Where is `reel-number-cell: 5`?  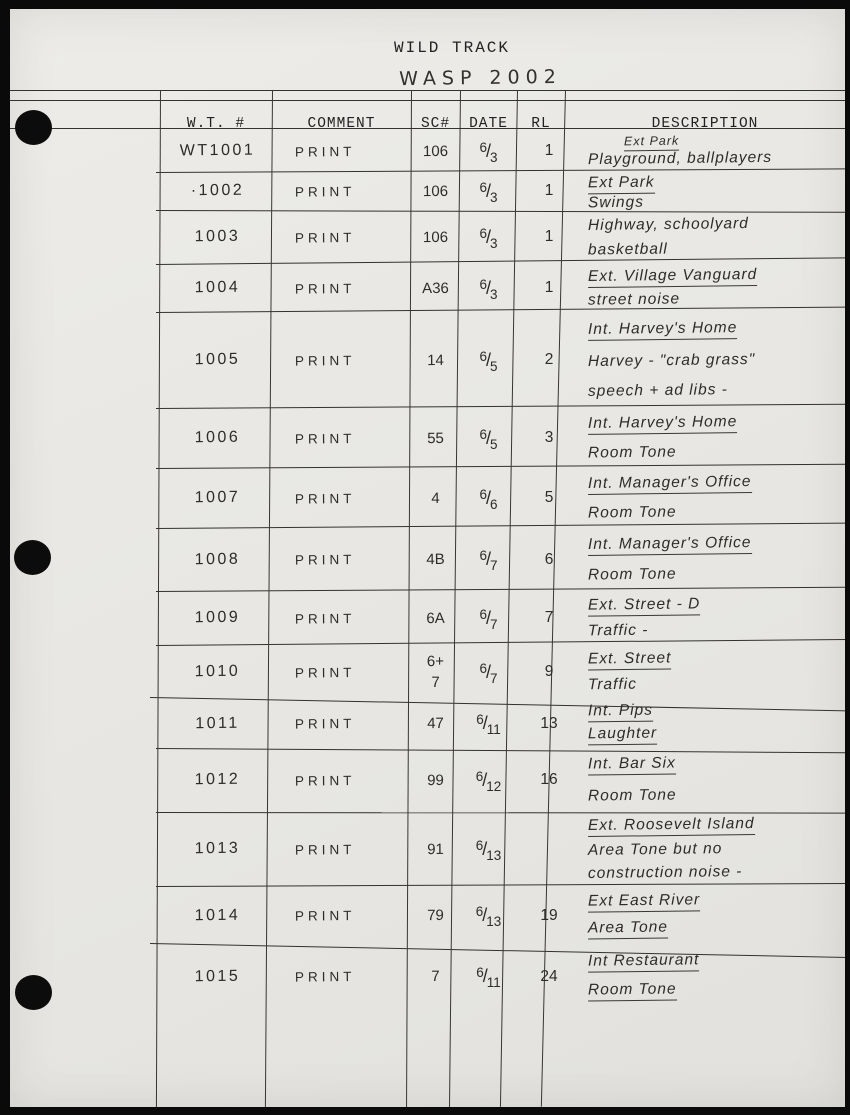
reel-number-cell: 5 is located at coordinates (549, 497).